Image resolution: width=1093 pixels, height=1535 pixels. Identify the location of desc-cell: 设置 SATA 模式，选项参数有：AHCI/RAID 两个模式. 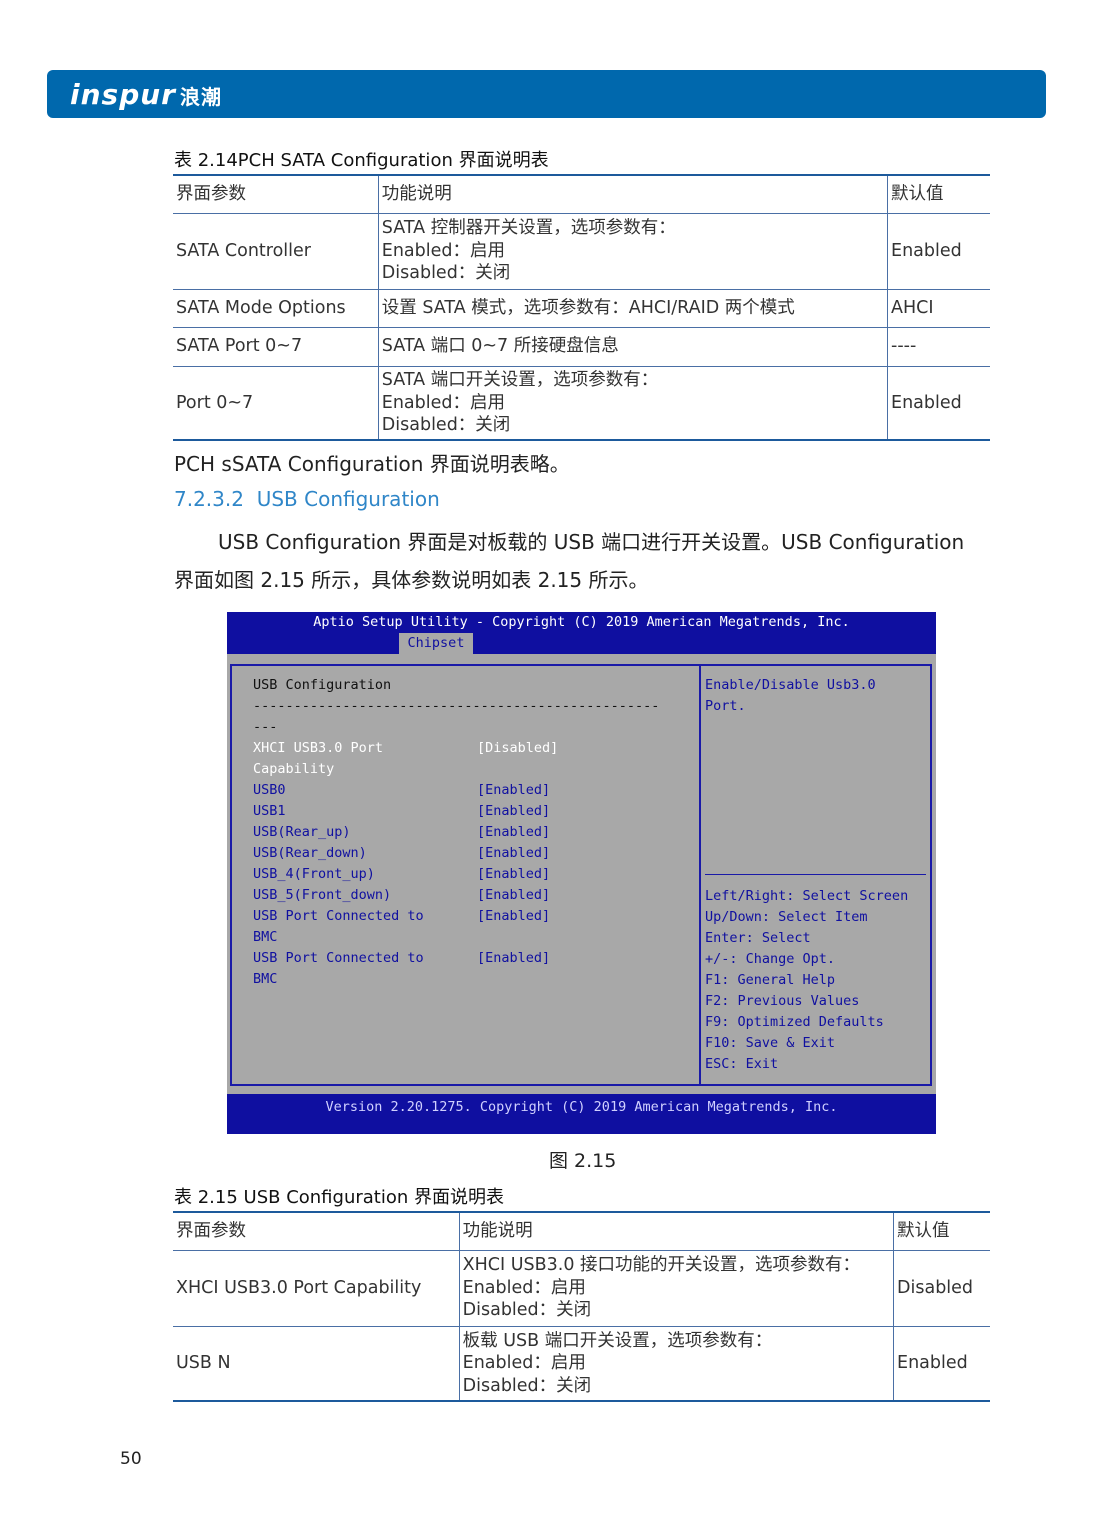
(632, 307).